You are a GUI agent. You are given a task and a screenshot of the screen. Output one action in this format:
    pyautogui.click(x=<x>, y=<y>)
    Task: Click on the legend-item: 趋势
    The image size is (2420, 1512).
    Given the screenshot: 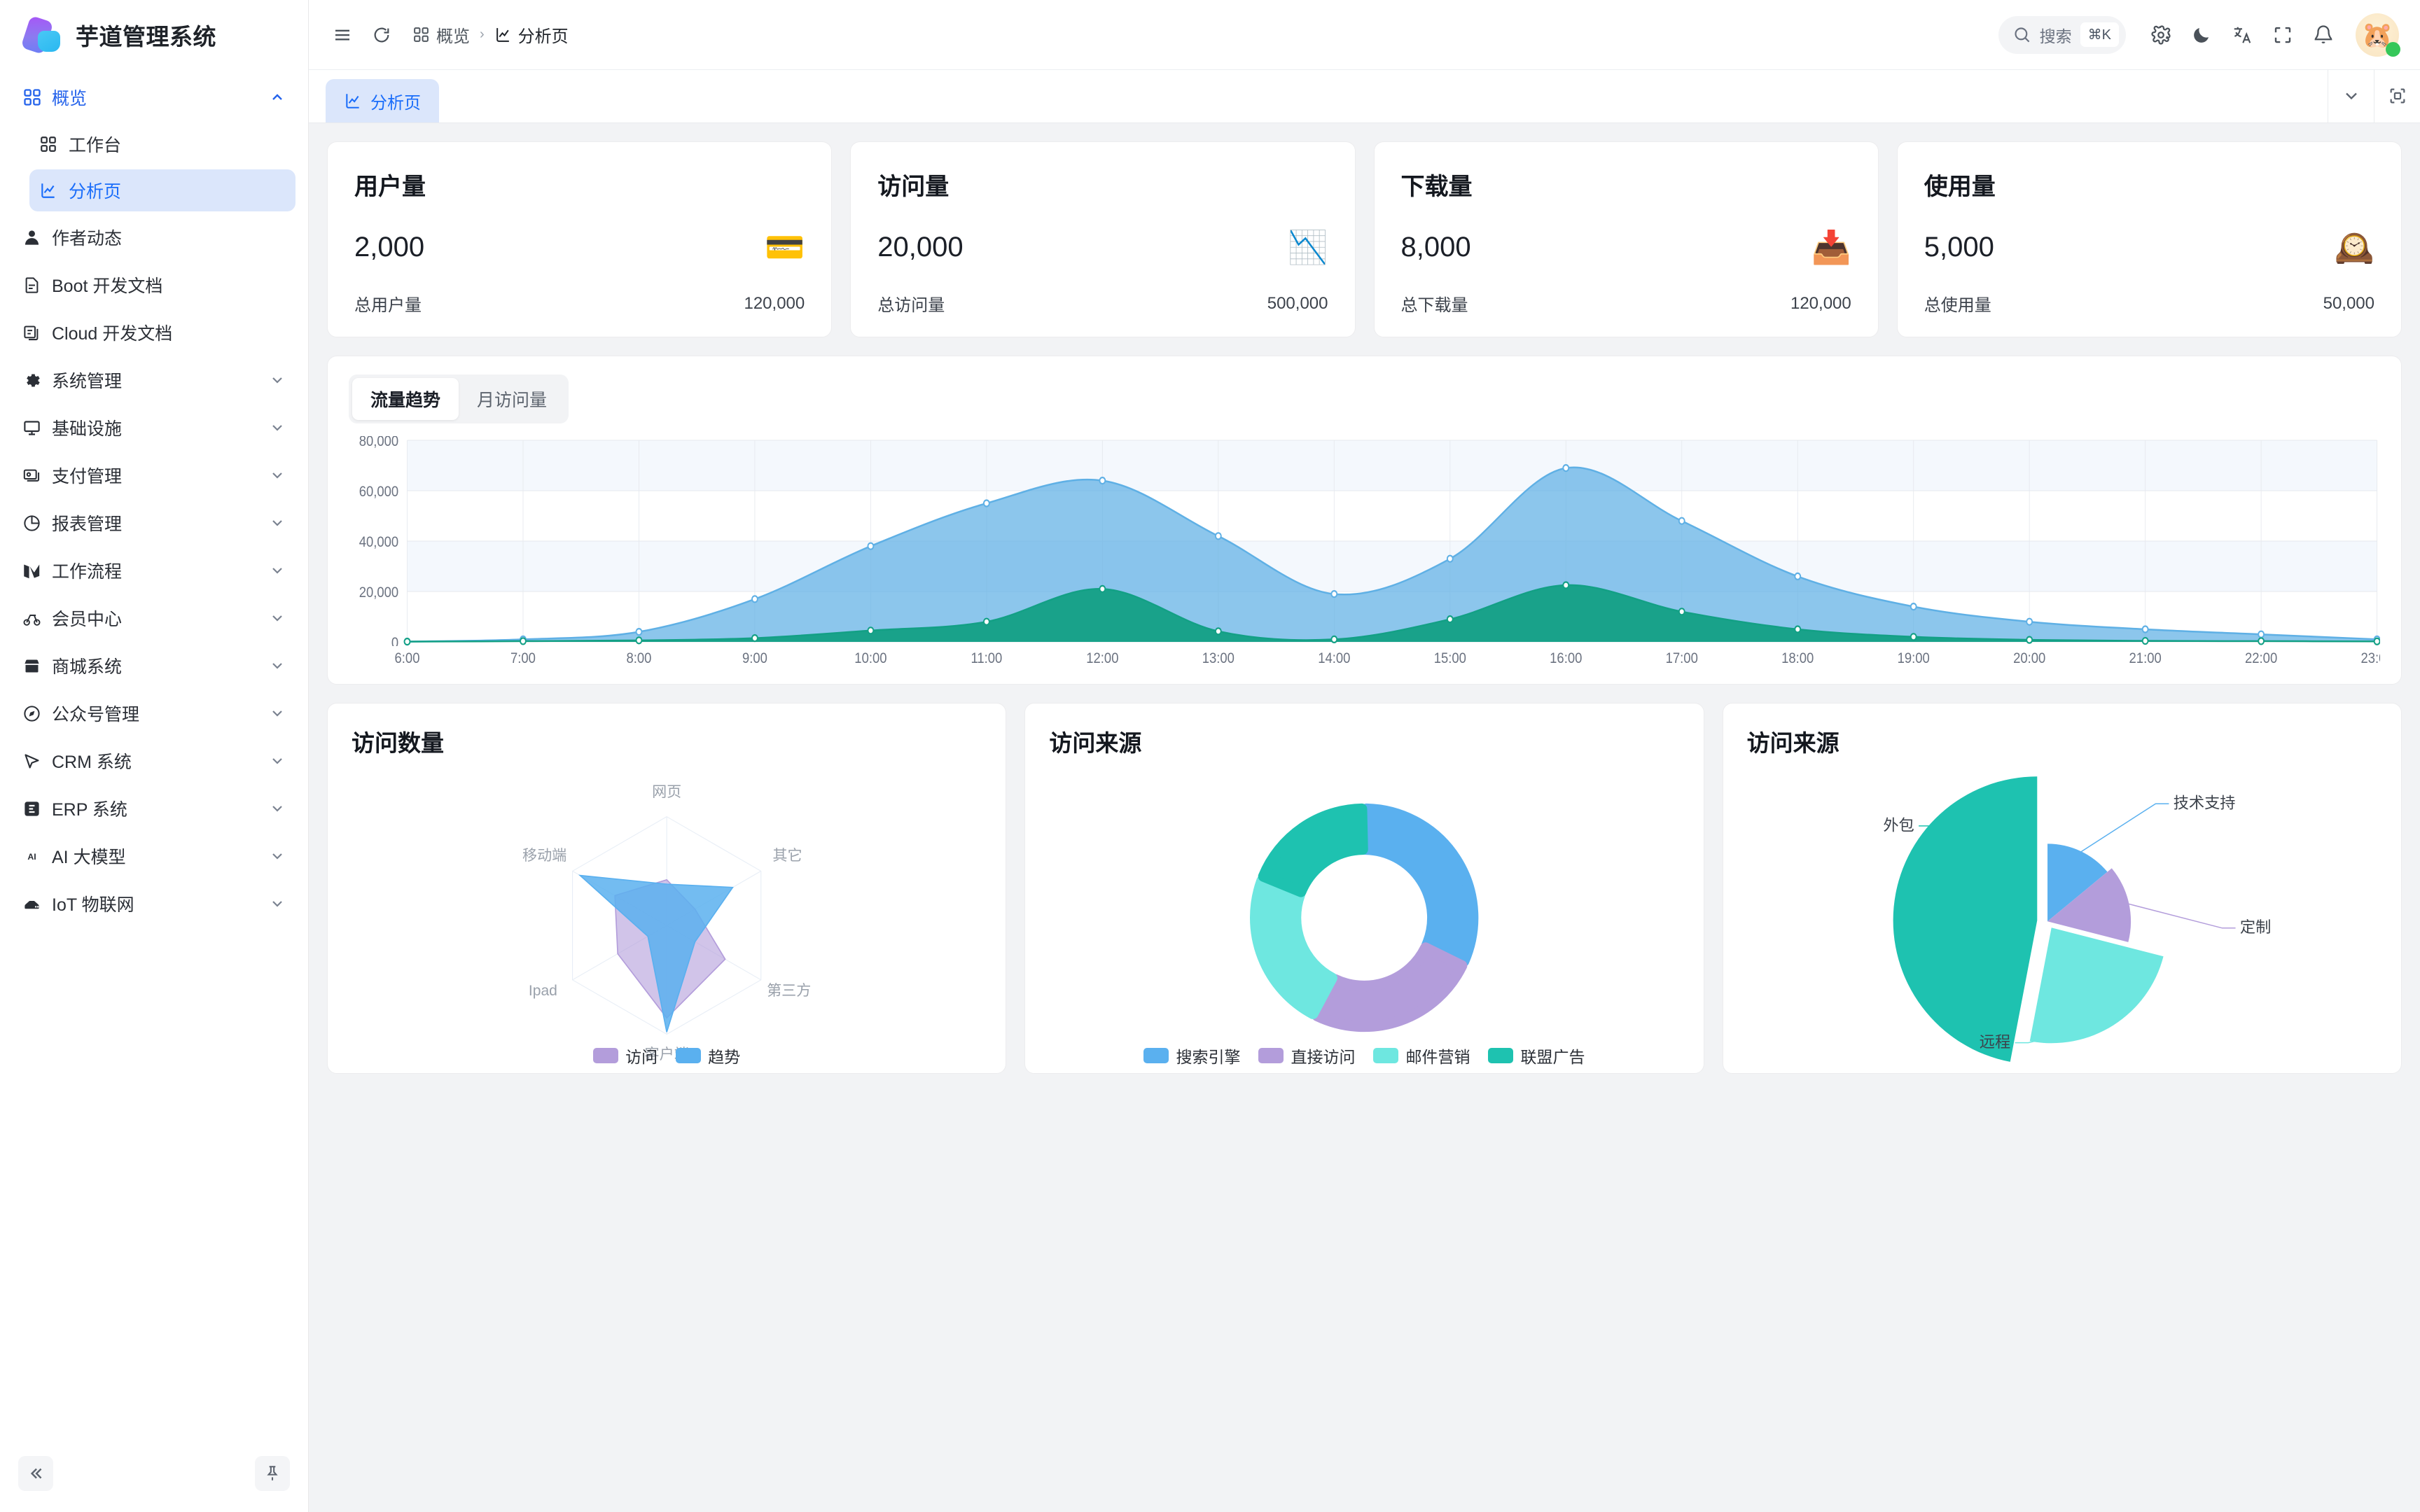 What is the action you would take?
    pyautogui.click(x=708, y=1056)
    